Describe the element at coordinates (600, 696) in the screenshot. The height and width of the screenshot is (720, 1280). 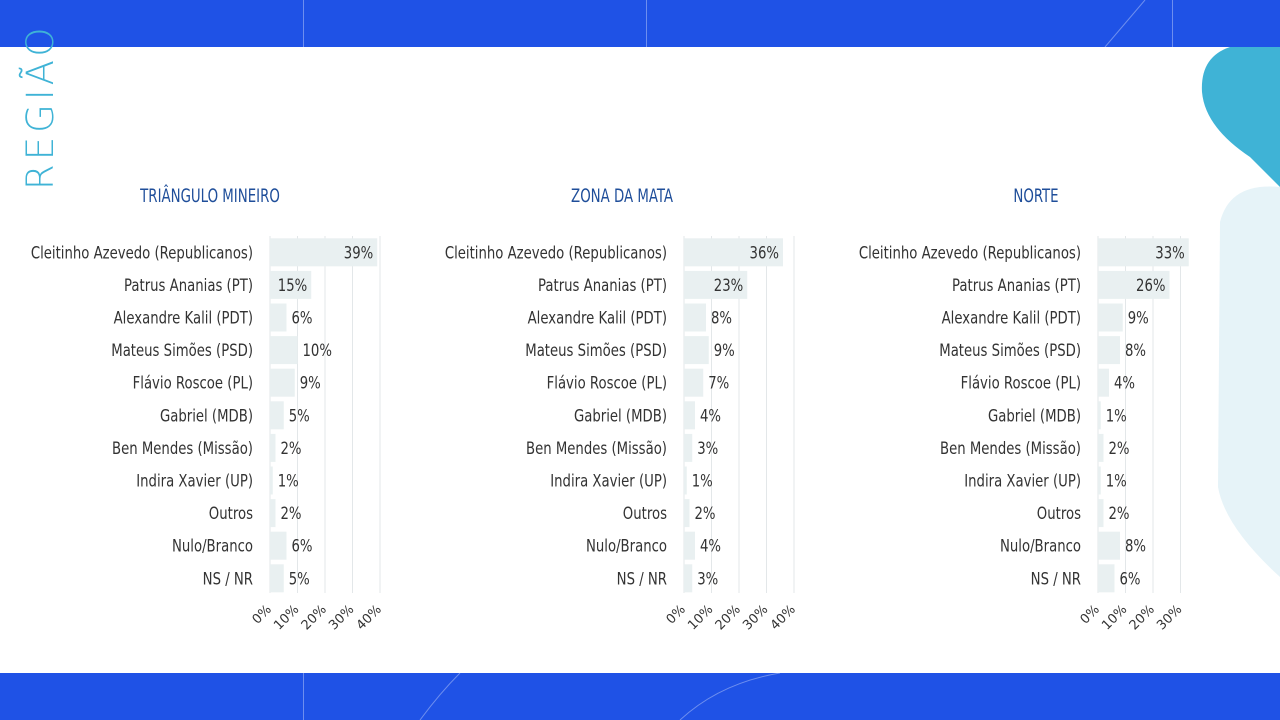
I see `band-curve` at that location.